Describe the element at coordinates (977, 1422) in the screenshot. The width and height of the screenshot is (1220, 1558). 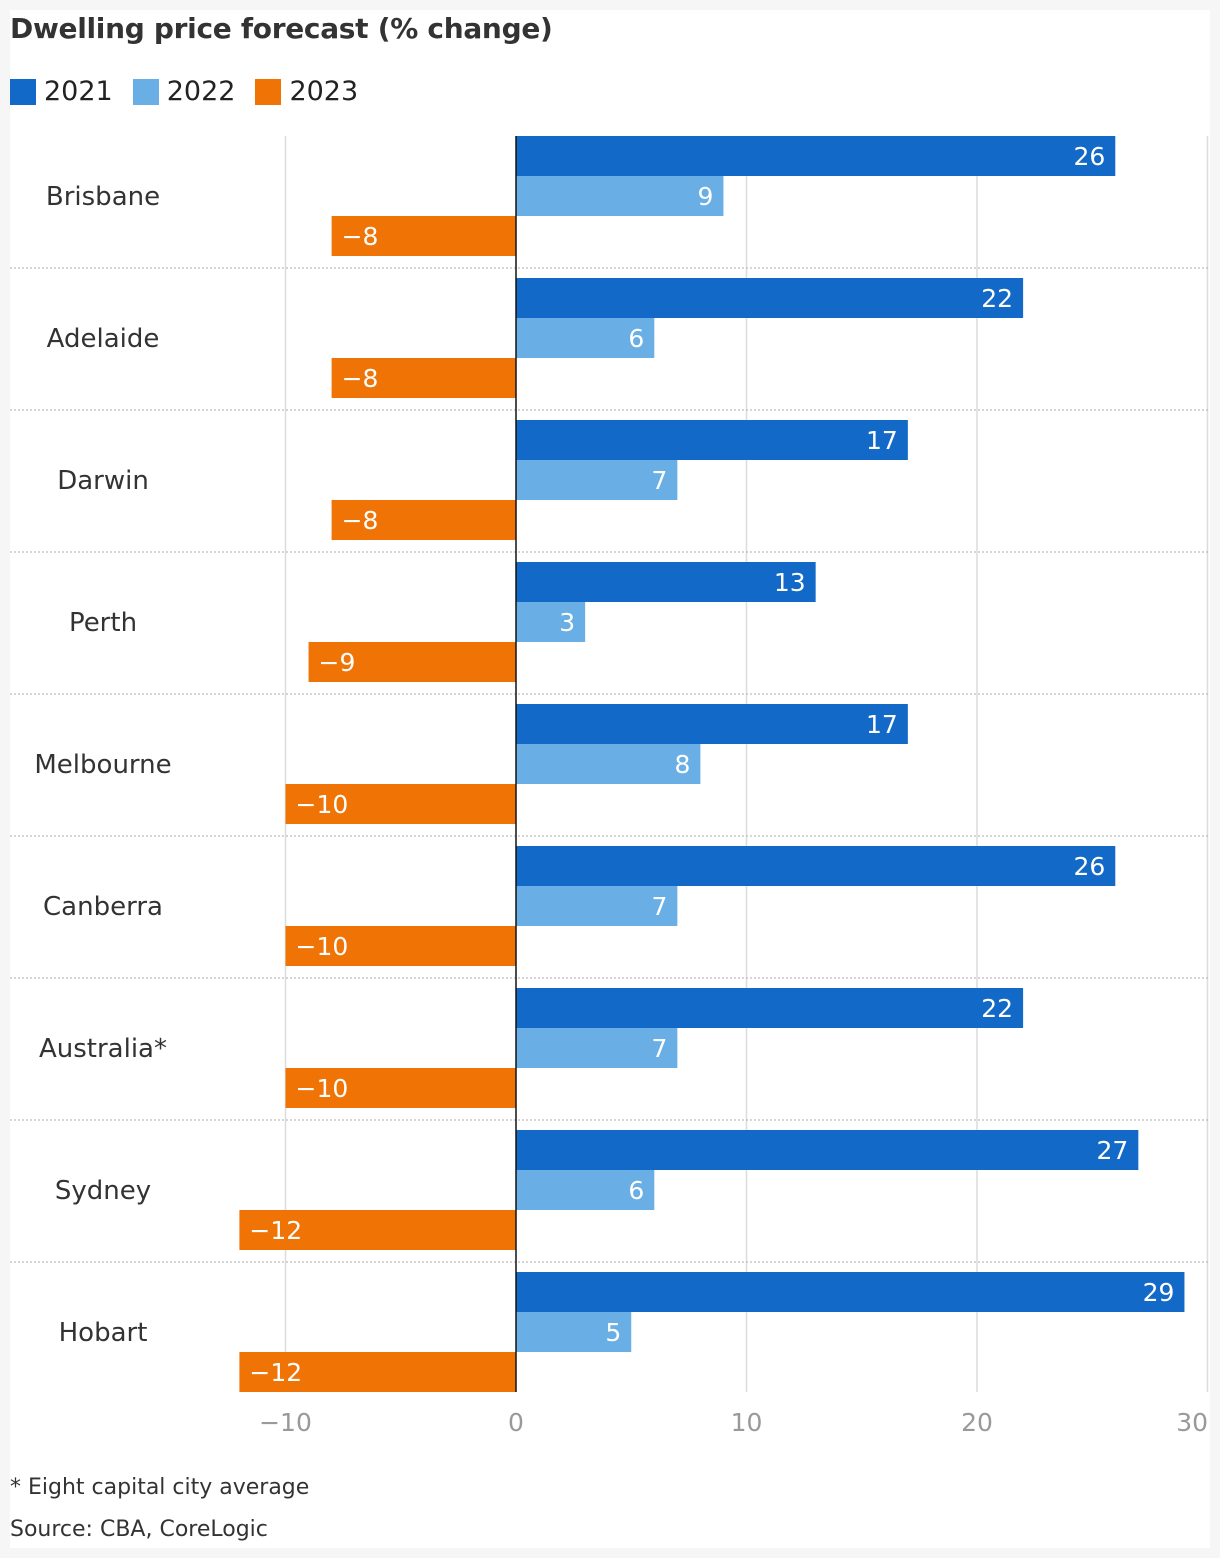
I see `x-tick-label: 20` at that location.